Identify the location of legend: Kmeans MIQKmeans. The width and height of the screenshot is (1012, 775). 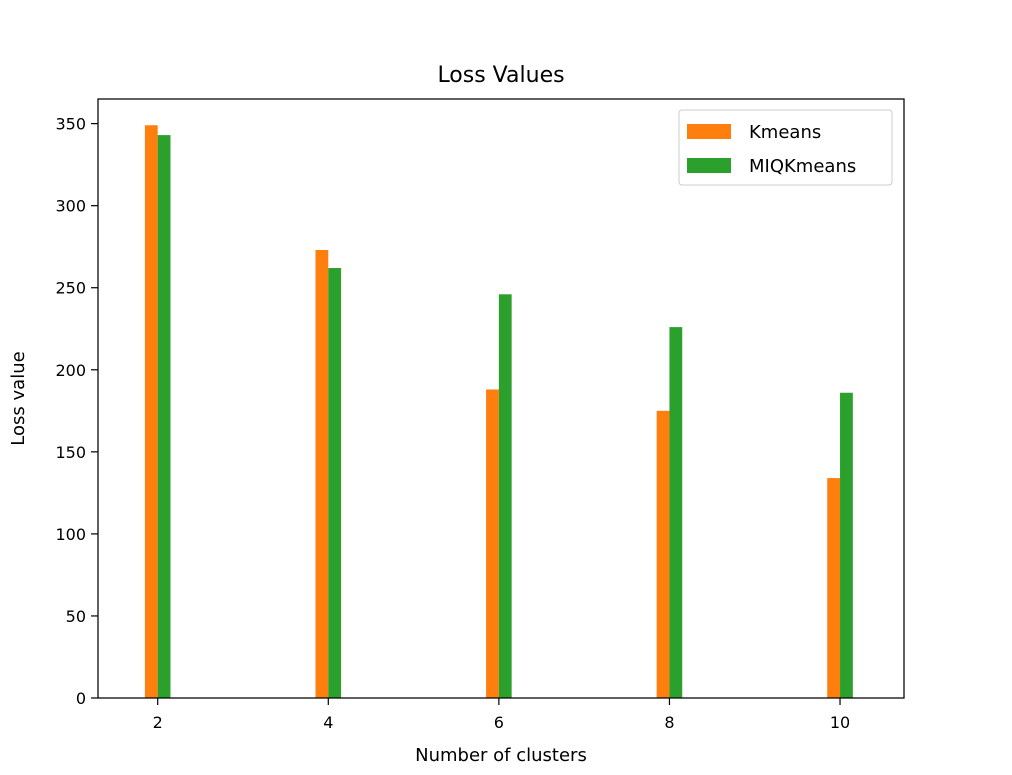
(785, 147).